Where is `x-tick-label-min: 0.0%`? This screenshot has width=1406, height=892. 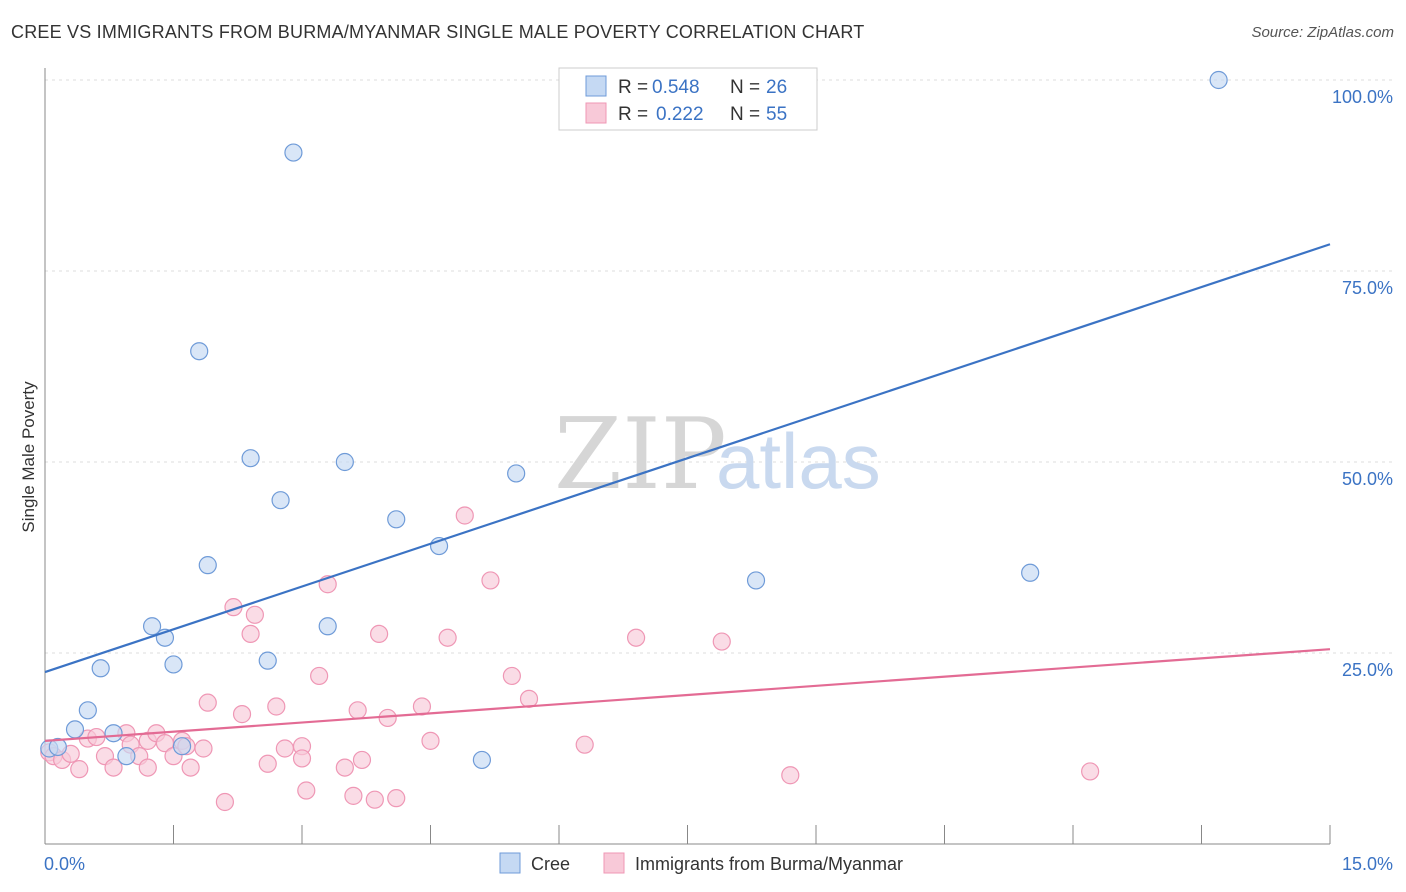 x-tick-label-min: 0.0% is located at coordinates (64, 864).